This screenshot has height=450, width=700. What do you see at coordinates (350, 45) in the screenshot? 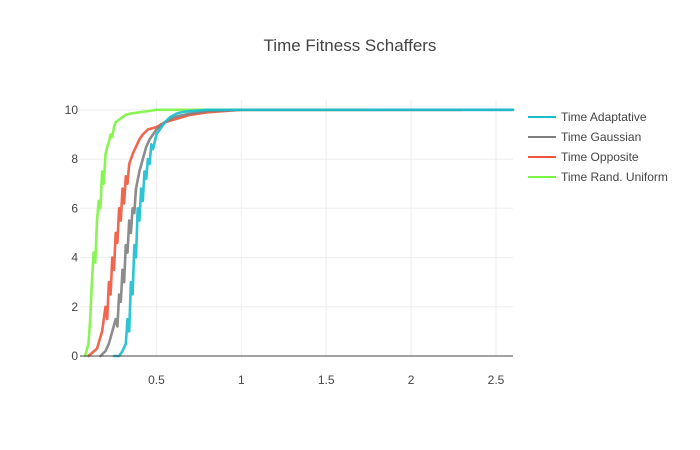
I see `chart-title: Time Fitness Schaffers` at bounding box center [350, 45].